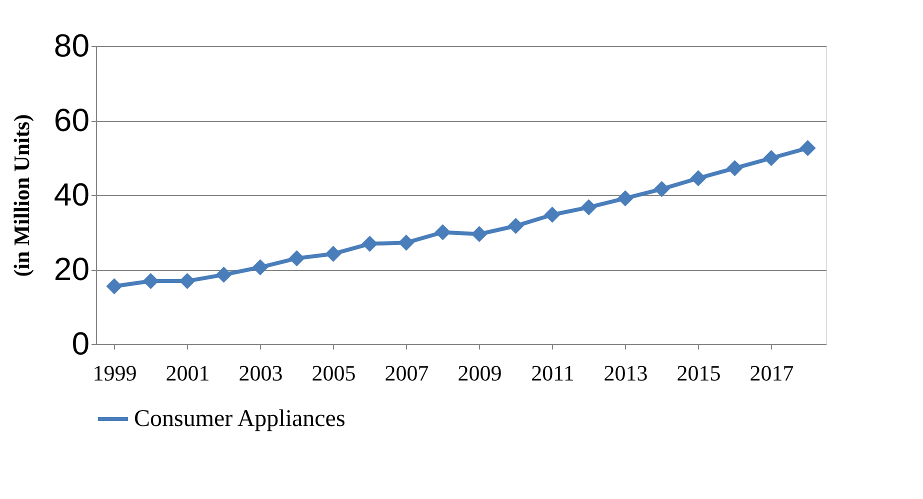 Image resolution: width=923 pixels, height=499 pixels. What do you see at coordinates (188, 373) in the screenshot?
I see `x-tick-label: 2001` at bounding box center [188, 373].